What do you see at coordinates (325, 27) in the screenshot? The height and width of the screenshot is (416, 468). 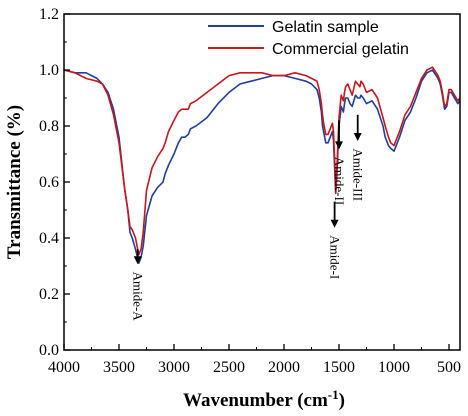 I see `legend-label-1: Gelatin sample` at bounding box center [325, 27].